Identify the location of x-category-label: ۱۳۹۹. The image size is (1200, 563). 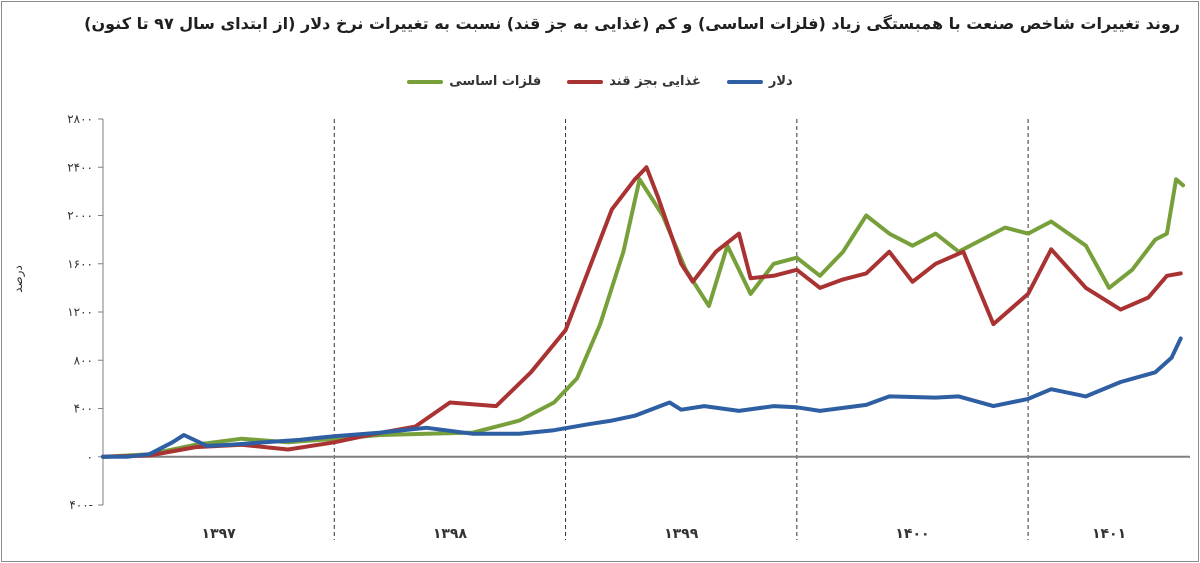
(681, 534).